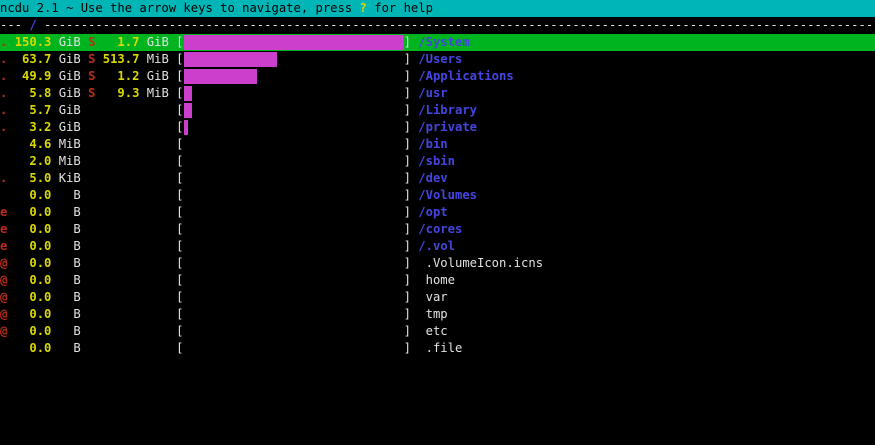 This screenshot has height=445, width=875. Describe the element at coordinates (437, 314) in the screenshot. I see `file-row: @ 0.0 B [] tmp` at that location.